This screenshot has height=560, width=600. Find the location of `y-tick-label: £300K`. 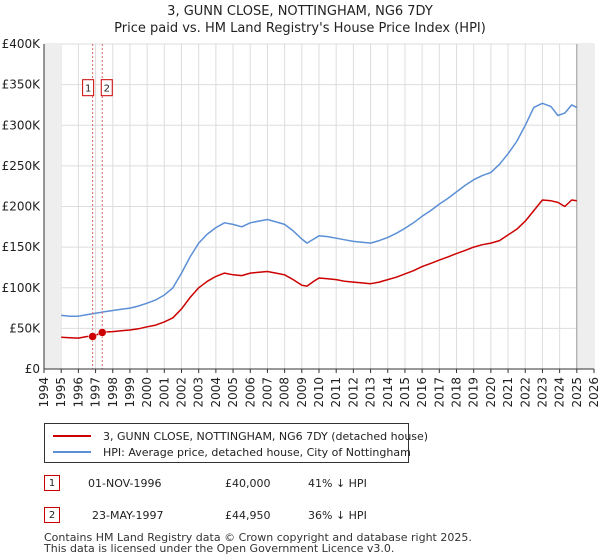

y-tick-label: £300K is located at coordinates (22, 125).